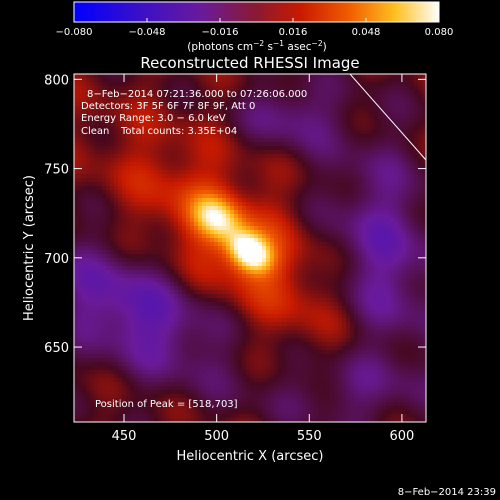  What do you see at coordinates (219, 32) in the screenshot?
I see `colorbar-tick-label: −0.016` at bounding box center [219, 32].